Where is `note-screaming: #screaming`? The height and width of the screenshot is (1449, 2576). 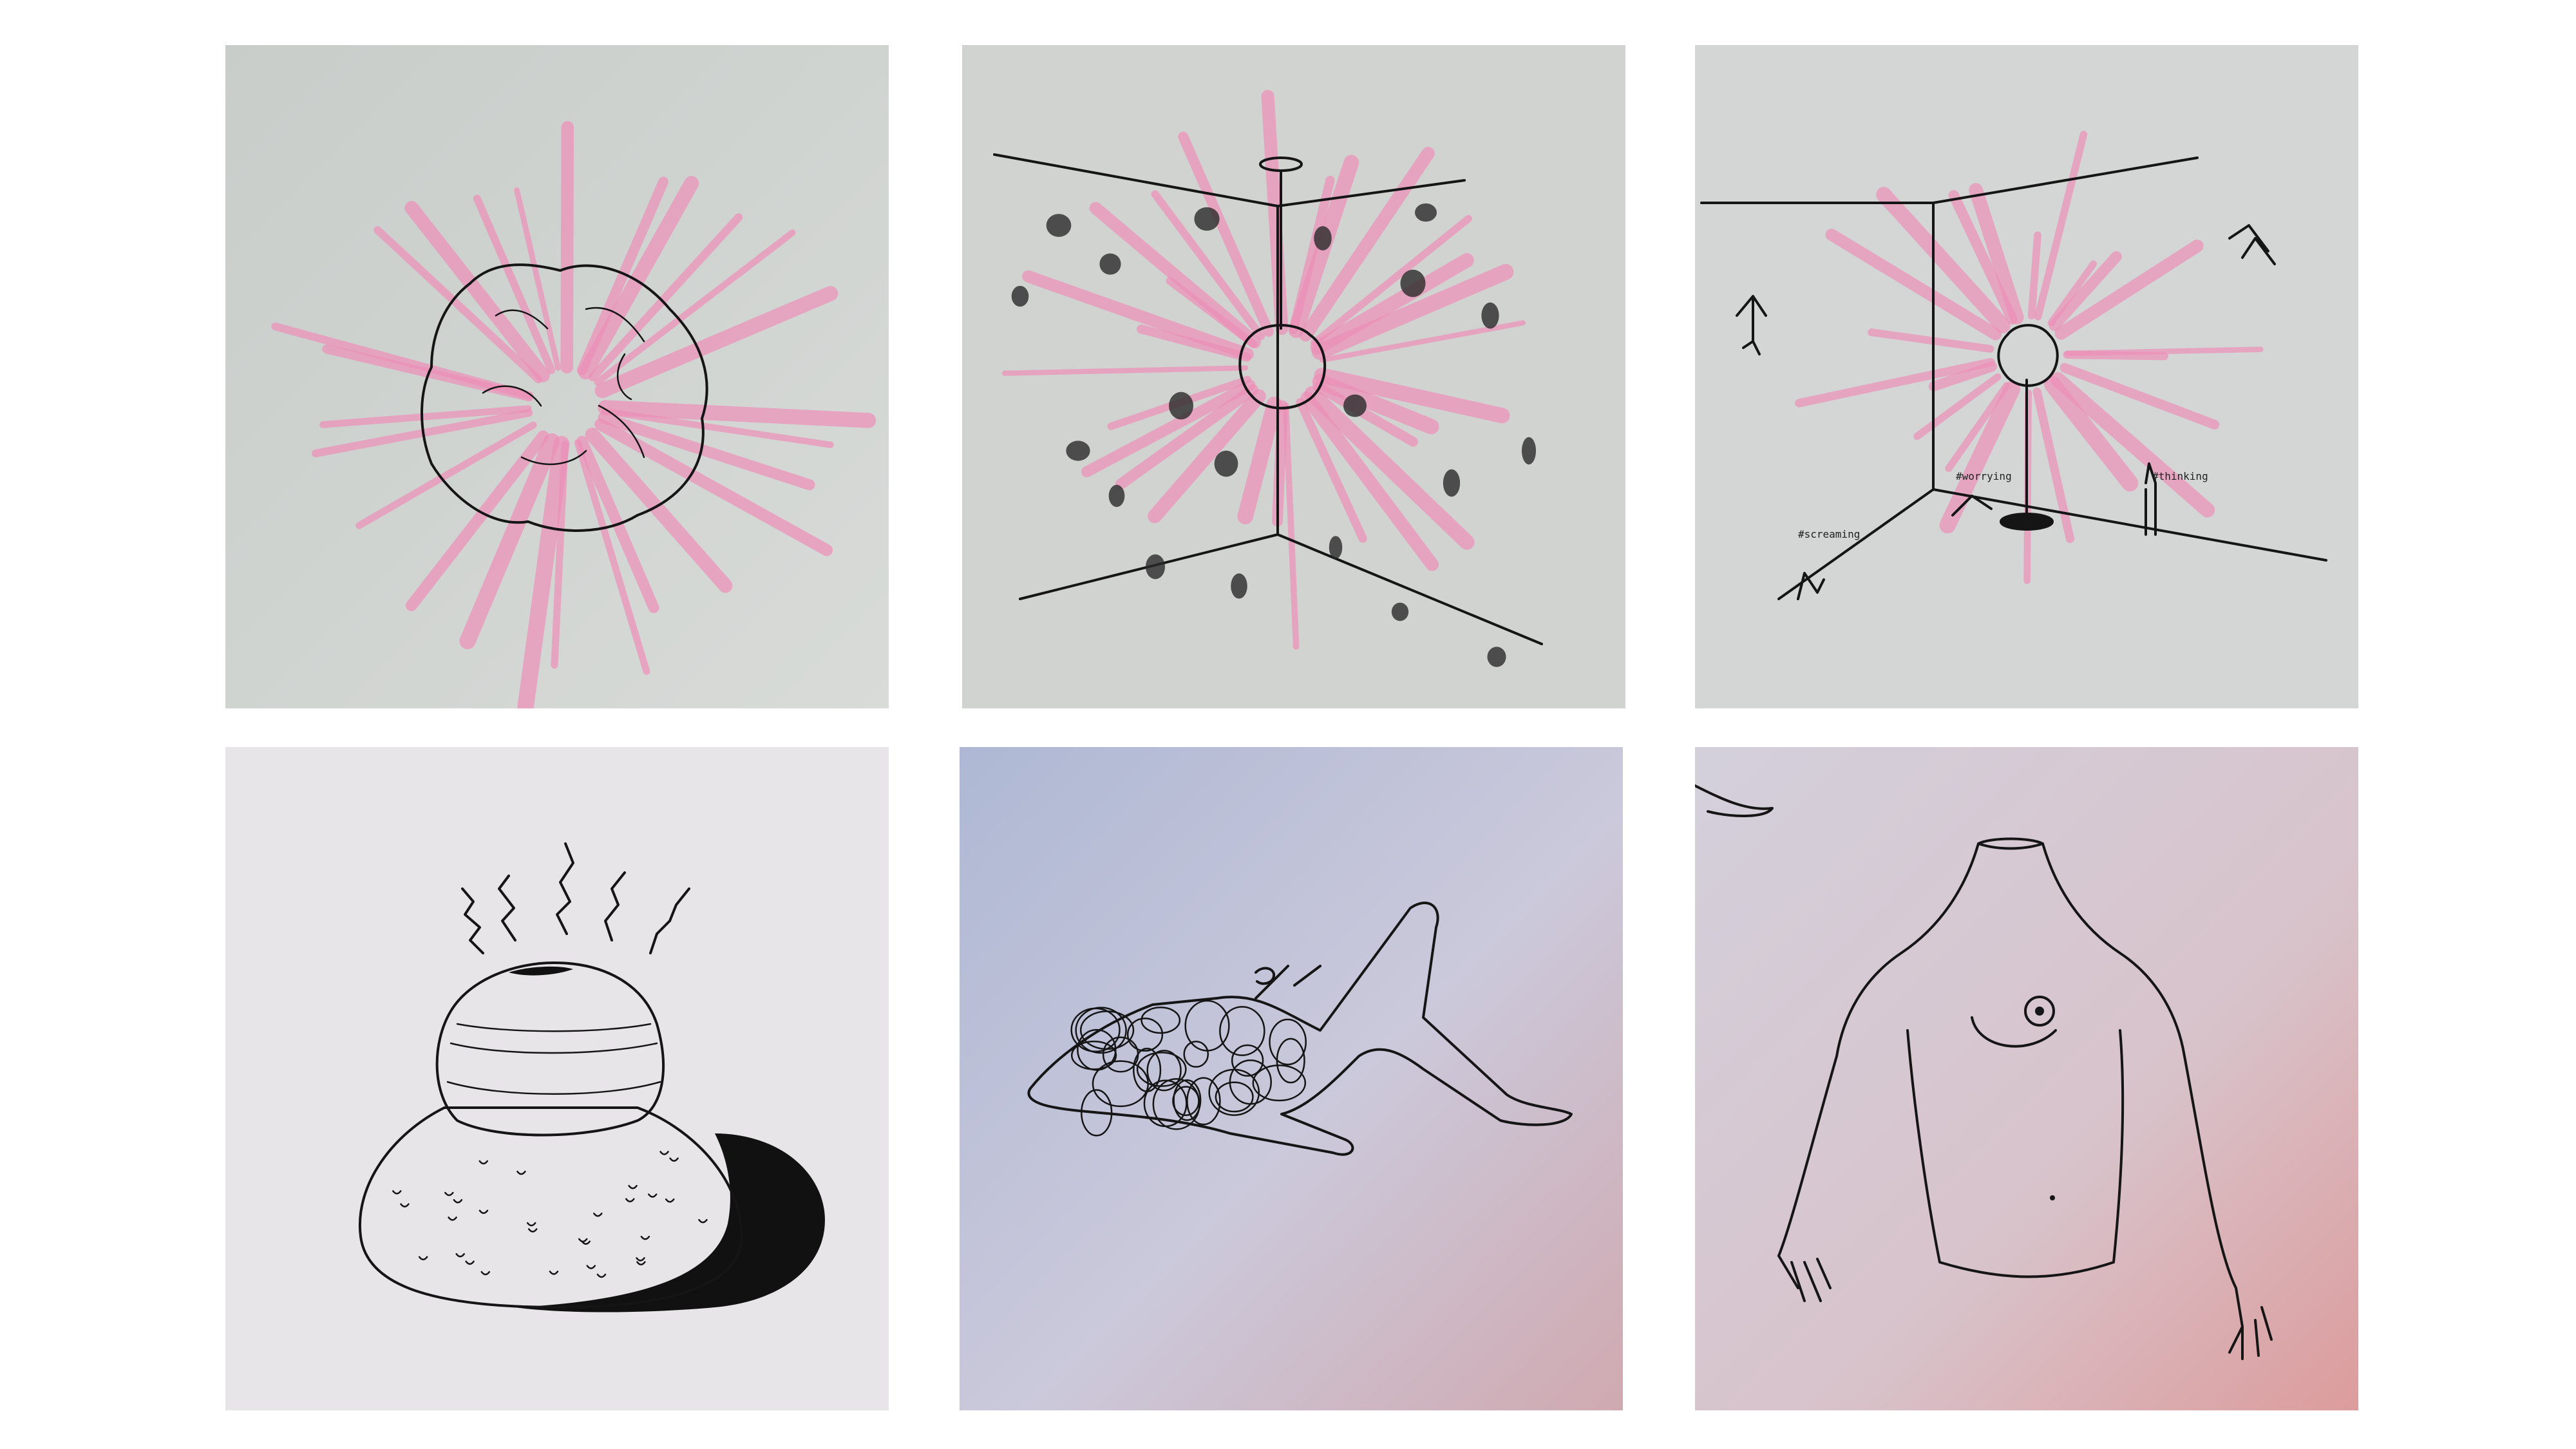
note-screaming: #screaming is located at coordinates (1829, 534).